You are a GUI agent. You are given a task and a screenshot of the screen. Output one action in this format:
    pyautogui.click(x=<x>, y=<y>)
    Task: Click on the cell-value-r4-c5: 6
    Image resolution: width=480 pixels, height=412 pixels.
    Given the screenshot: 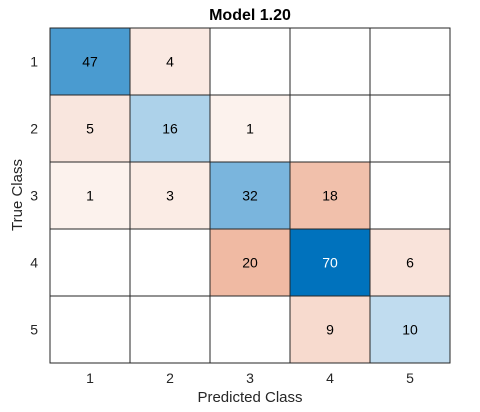 What is the action you would take?
    pyautogui.click(x=410, y=263)
    